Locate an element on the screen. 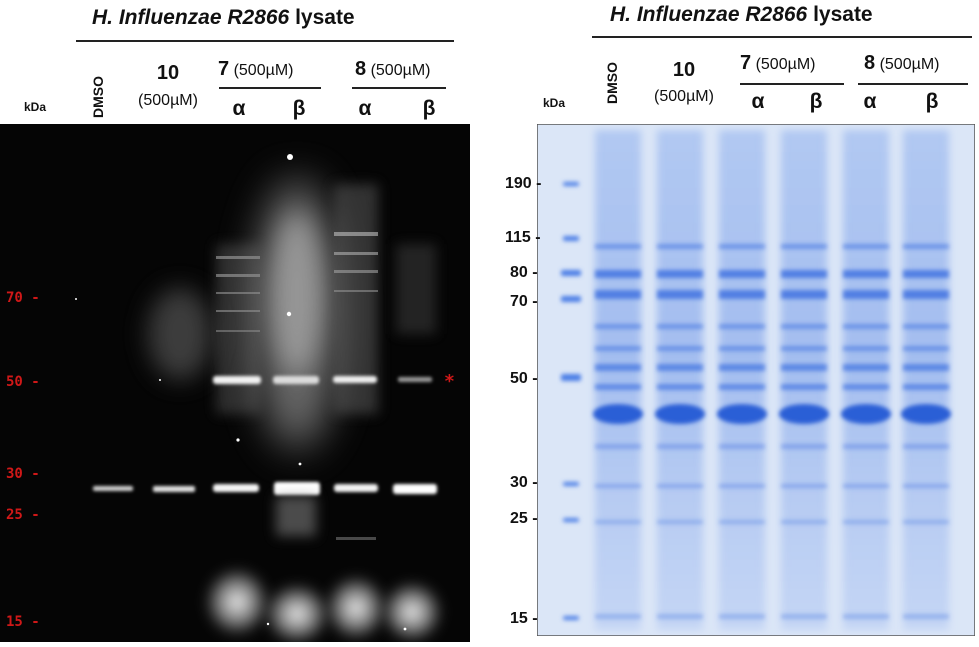 This screenshot has width=979, height=647. right-marker-15: 15 - is located at coordinates (524, 618).